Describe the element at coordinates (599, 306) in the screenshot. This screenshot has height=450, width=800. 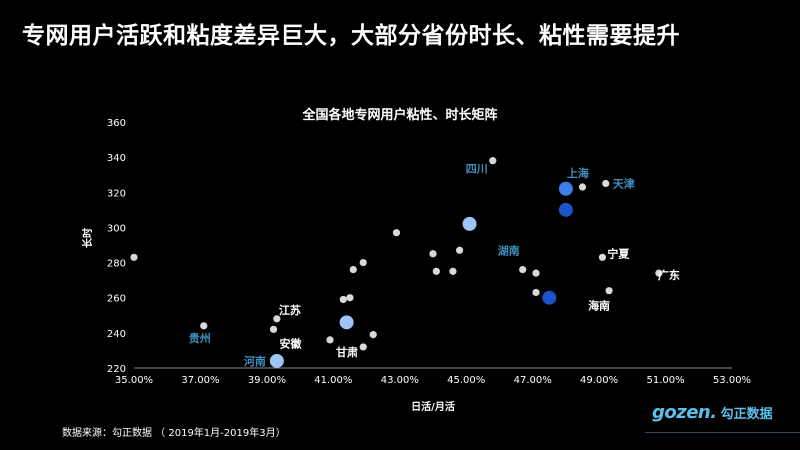
I see `point-label: 海南` at that location.